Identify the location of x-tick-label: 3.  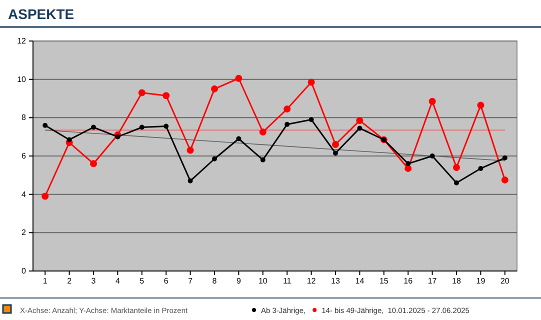
(93, 281).